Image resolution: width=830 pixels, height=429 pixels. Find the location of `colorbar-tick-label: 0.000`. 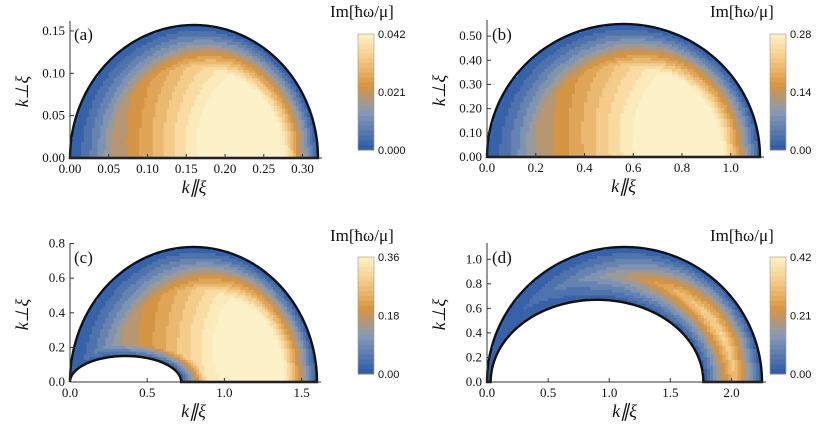

colorbar-tick-label: 0.000 is located at coordinates (392, 151).